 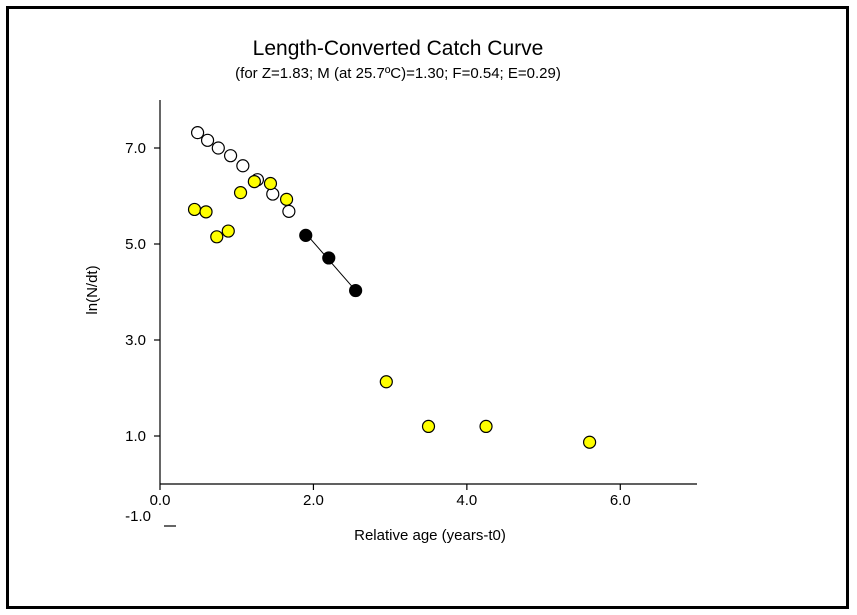 I want to click on chart-title: Length-Converted Catch Curve, so click(x=398, y=48).